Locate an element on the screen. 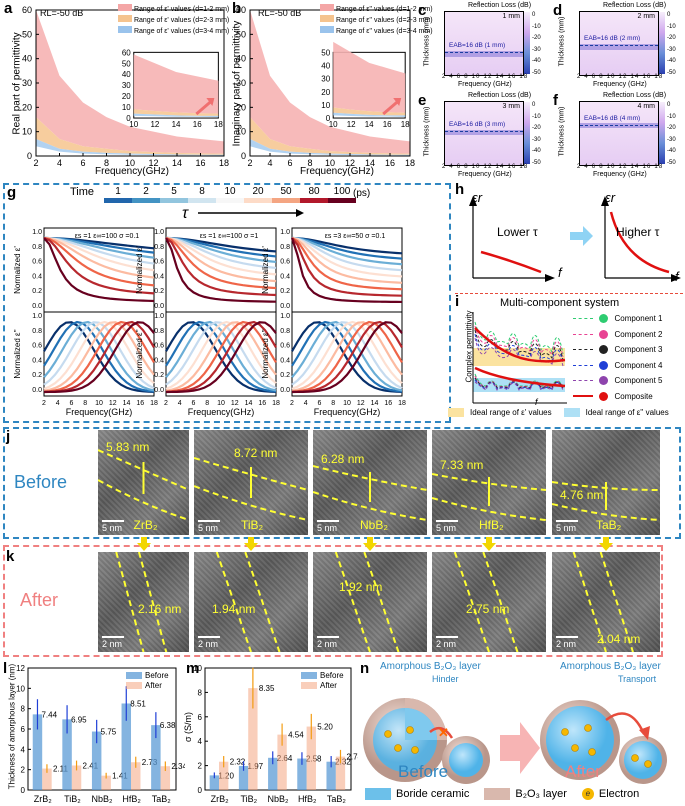  tem-before-image: 4.76 nm TaB₂ 5 nm is located at coordinates (606, 482).